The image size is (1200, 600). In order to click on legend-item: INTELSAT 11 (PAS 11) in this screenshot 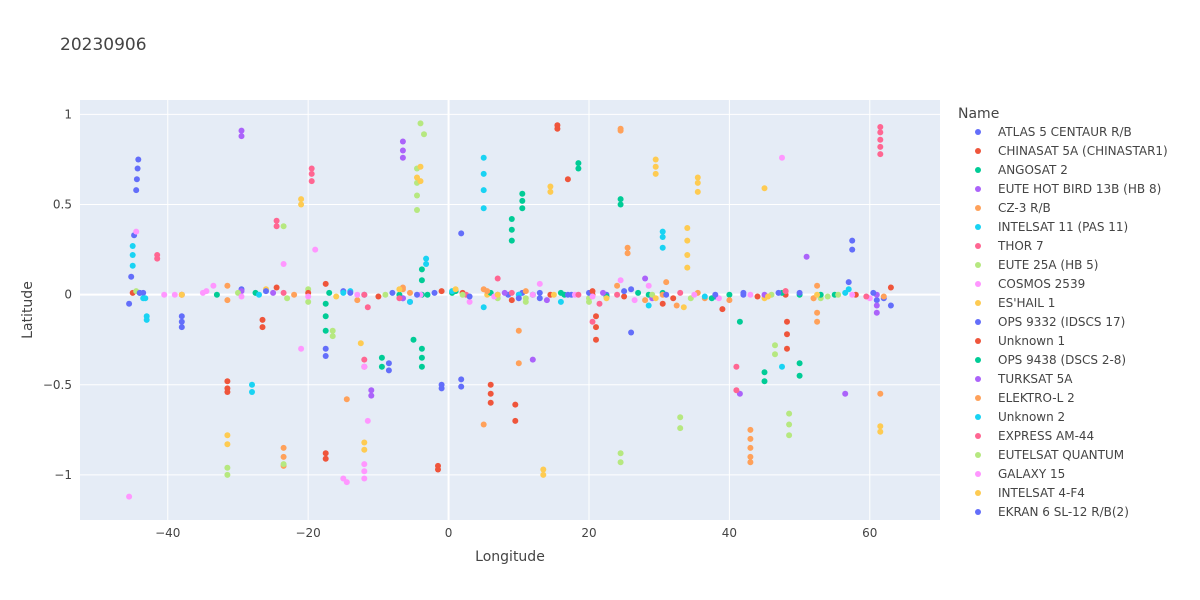, I will do `click(1051, 227)`.